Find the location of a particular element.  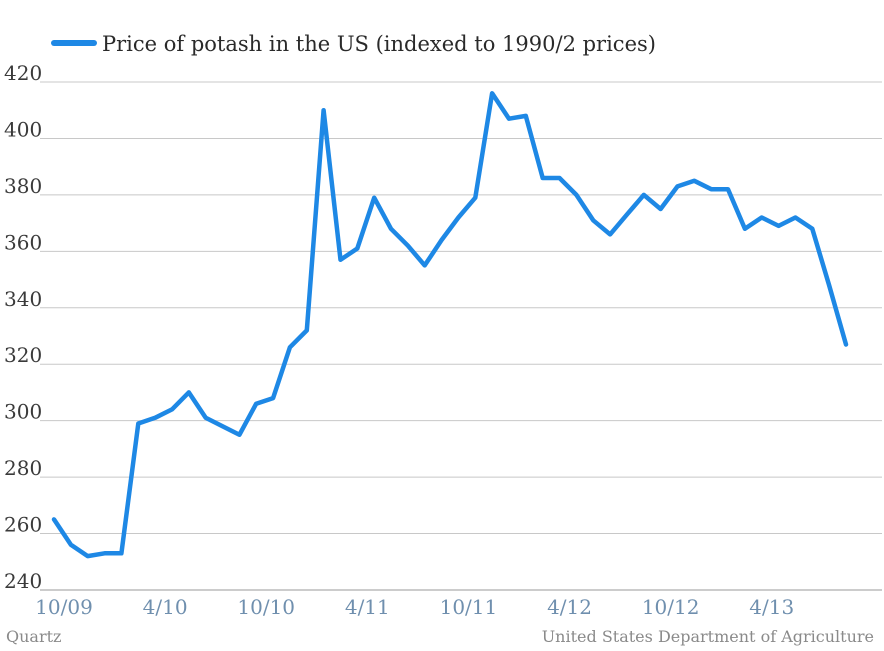

y-tick-label: 300 is located at coordinates (23, 412).